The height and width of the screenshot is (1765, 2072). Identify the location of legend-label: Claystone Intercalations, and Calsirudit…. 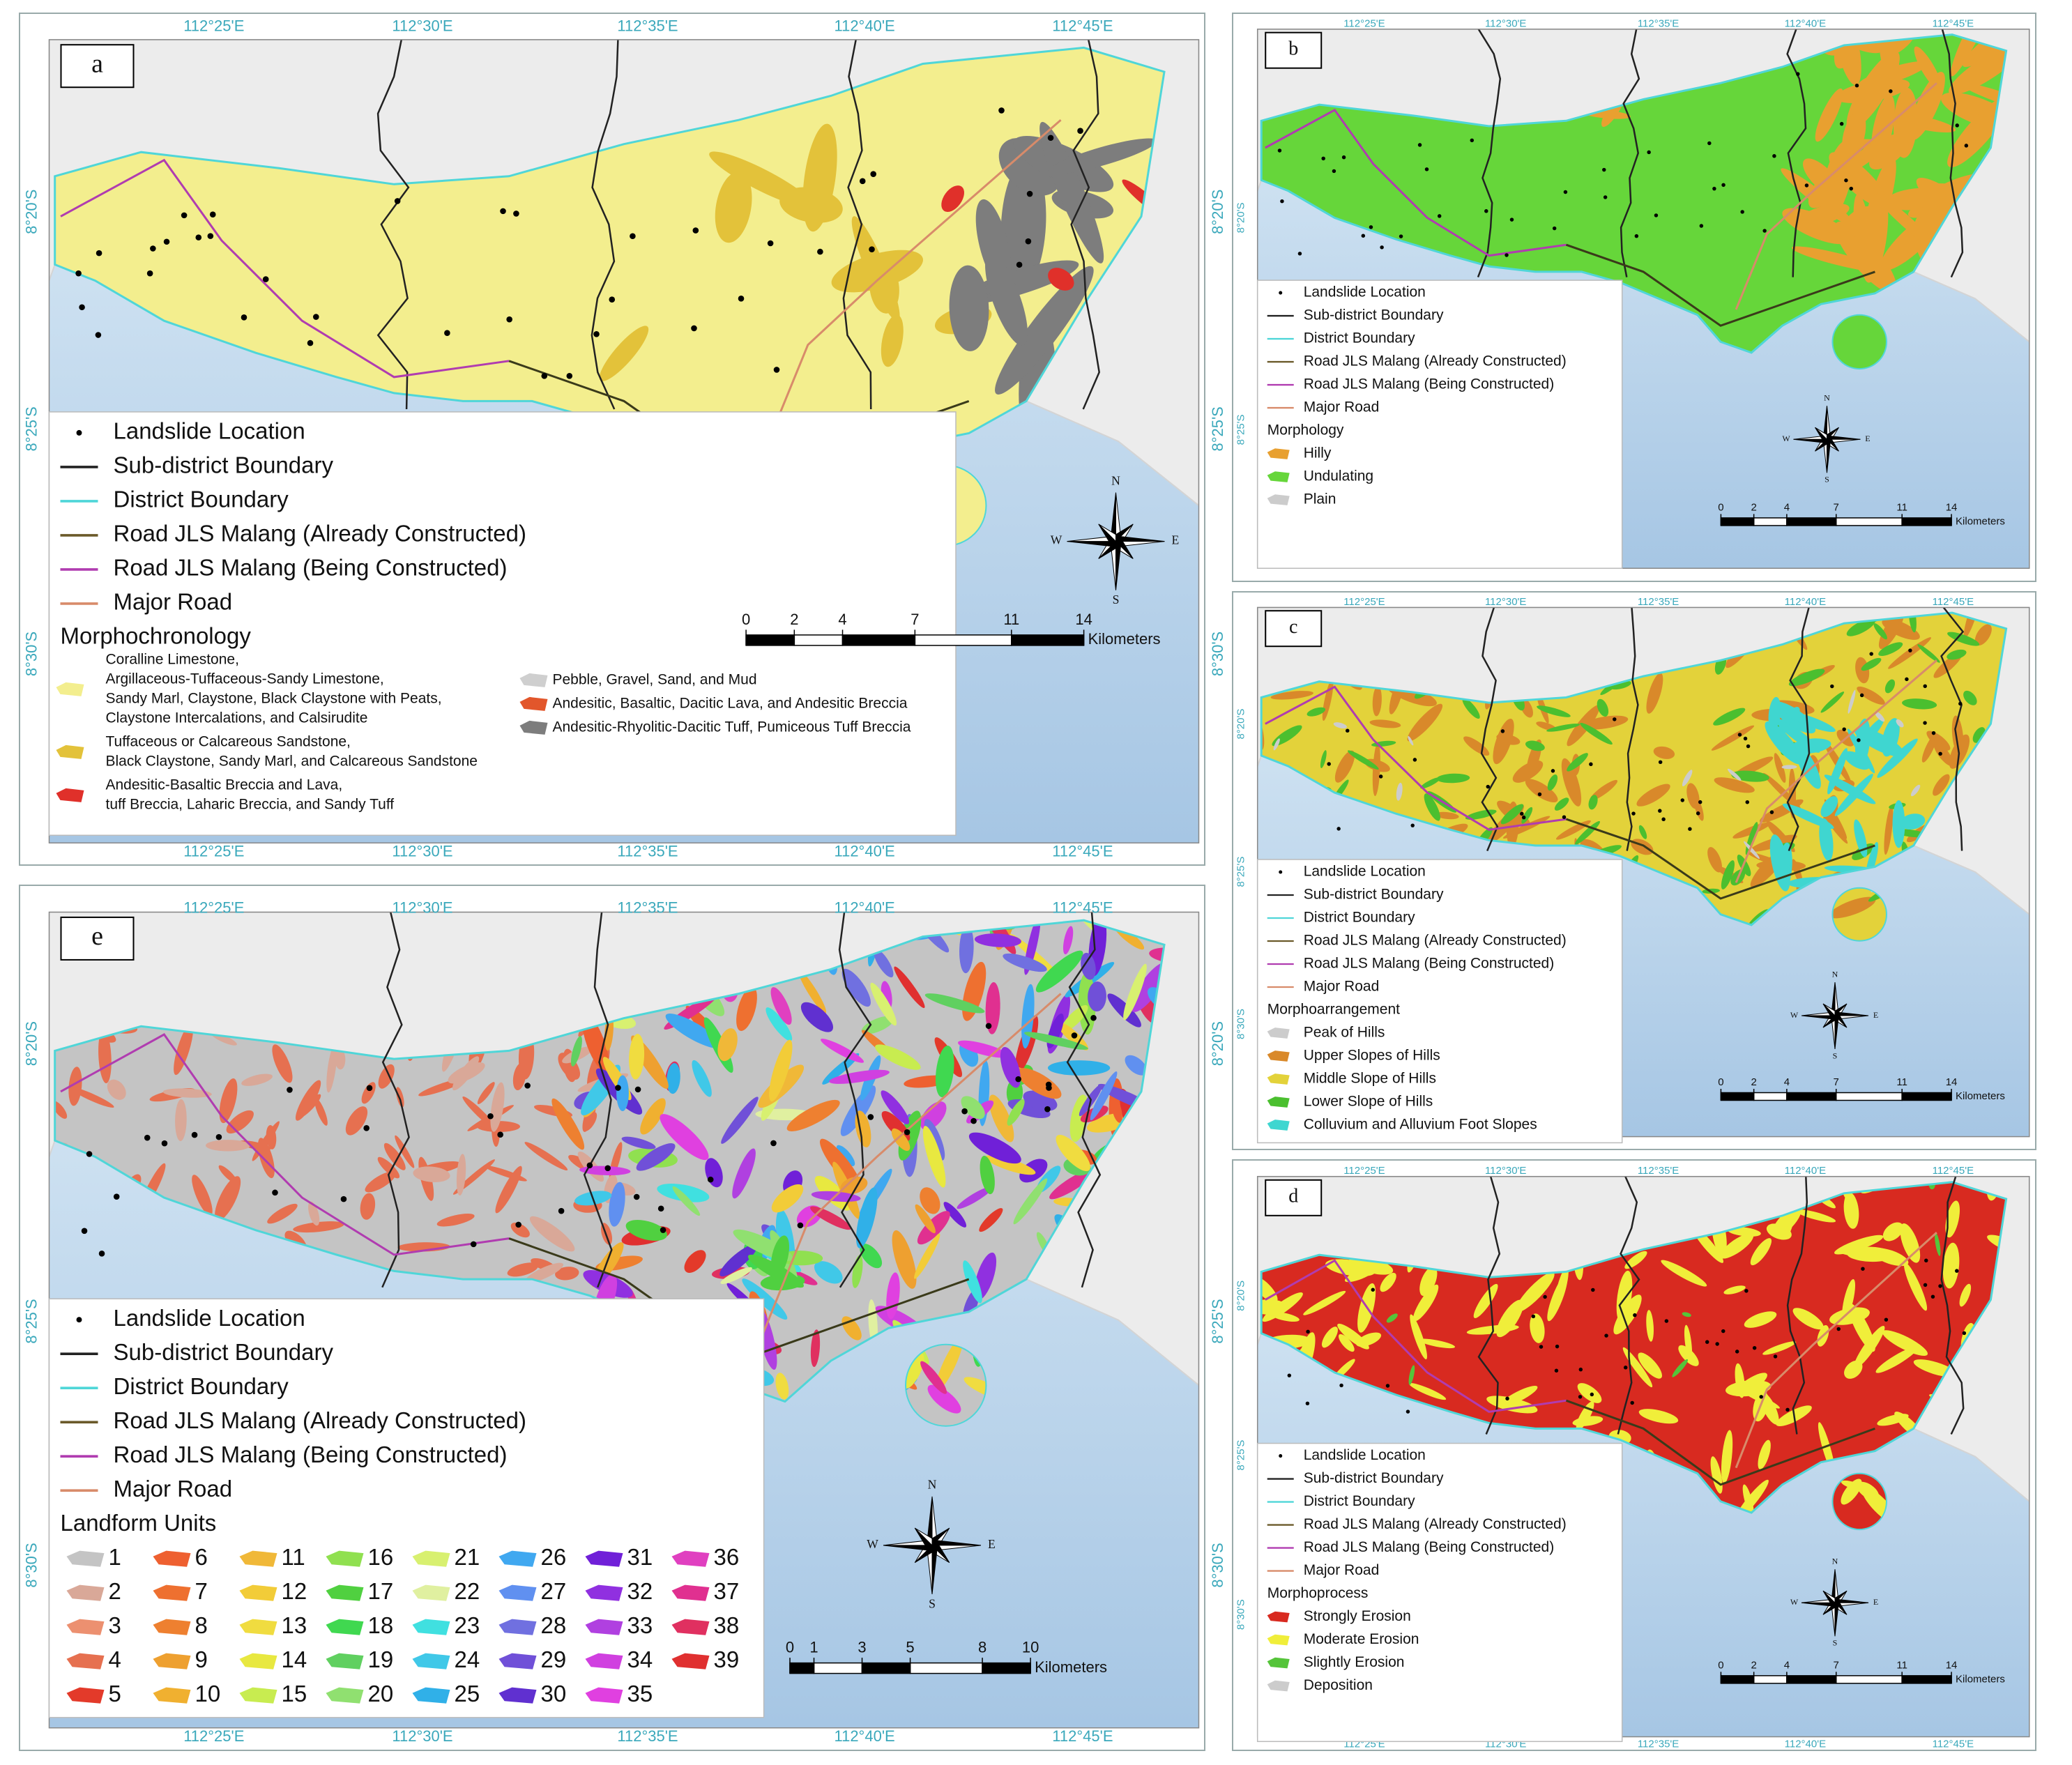
(237, 718).